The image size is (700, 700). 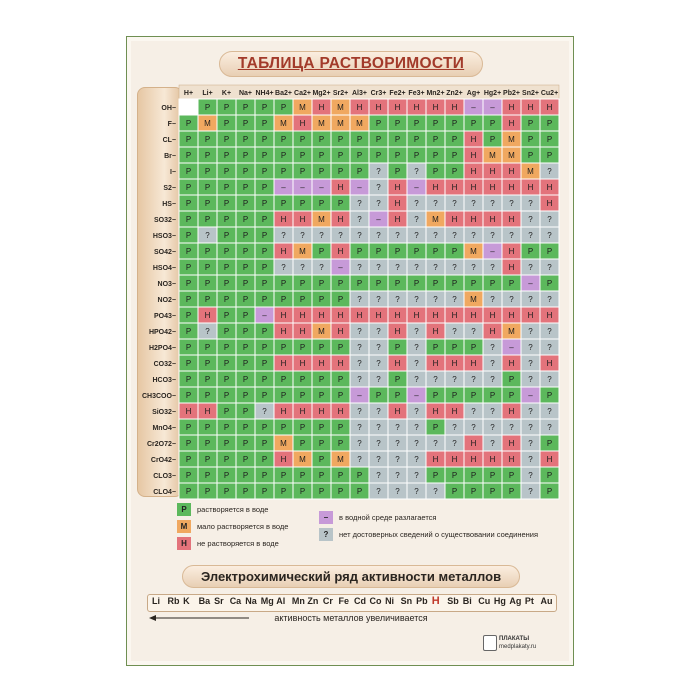 What do you see at coordinates (454, 93) in the screenshot?
I see `cation-label: Zn2+` at bounding box center [454, 93].